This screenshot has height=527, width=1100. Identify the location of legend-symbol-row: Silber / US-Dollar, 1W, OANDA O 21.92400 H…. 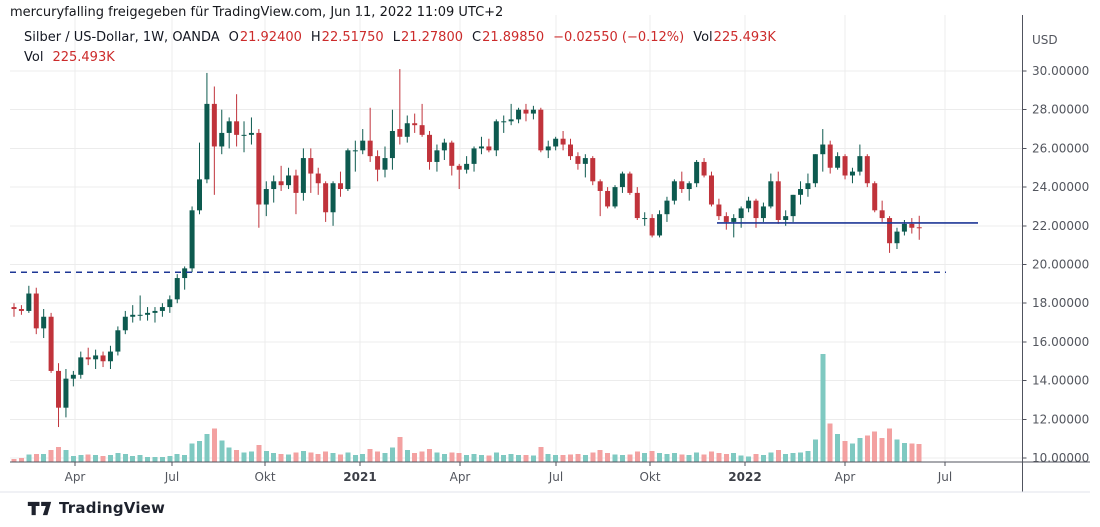
(400, 38).